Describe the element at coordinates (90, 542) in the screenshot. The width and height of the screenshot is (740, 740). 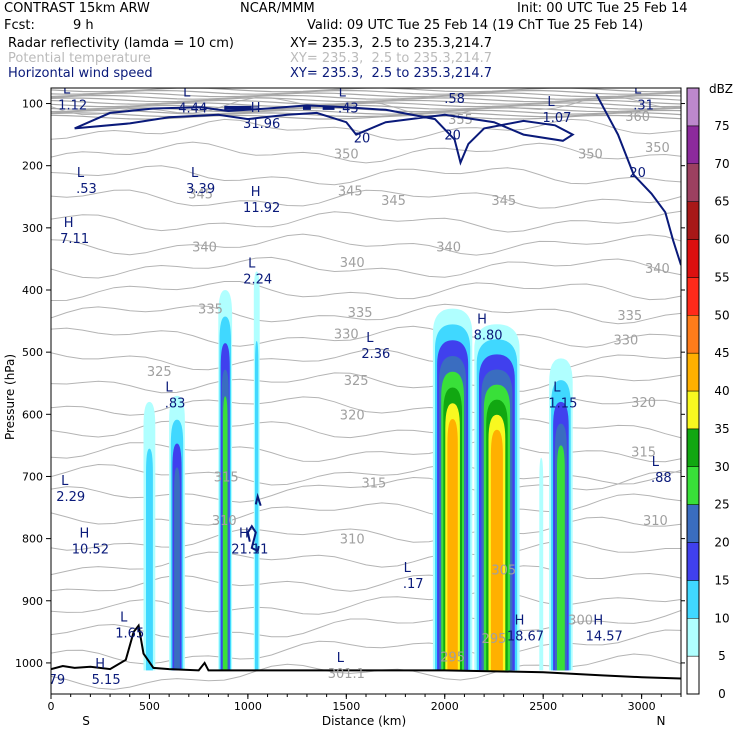
I see `extremum-label: H10.52` at that location.